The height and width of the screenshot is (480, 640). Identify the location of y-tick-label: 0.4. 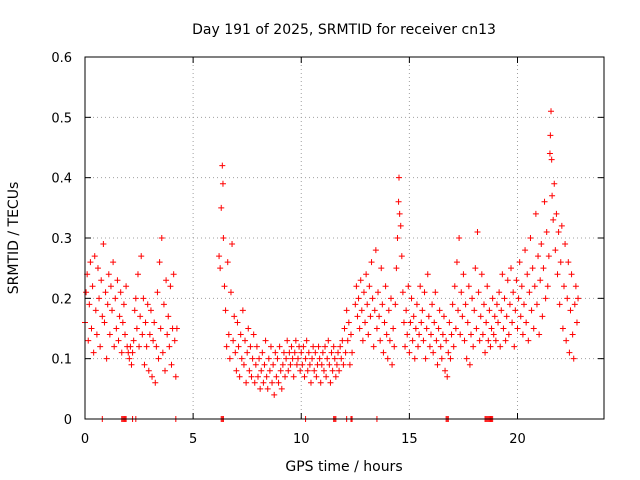
(61, 179).